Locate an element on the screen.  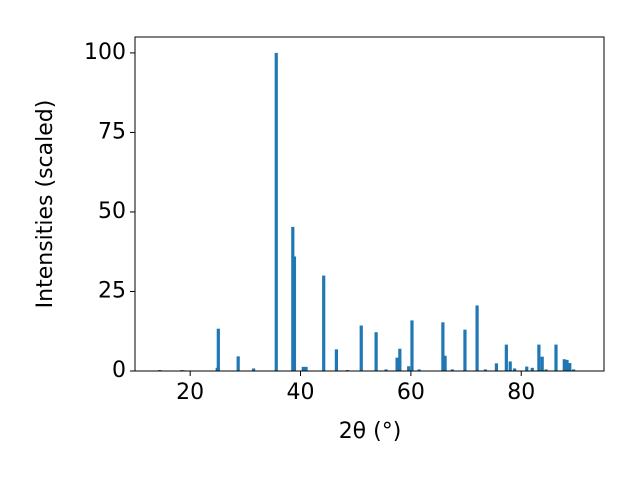
y-tick-label: 50 is located at coordinates (112, 211).